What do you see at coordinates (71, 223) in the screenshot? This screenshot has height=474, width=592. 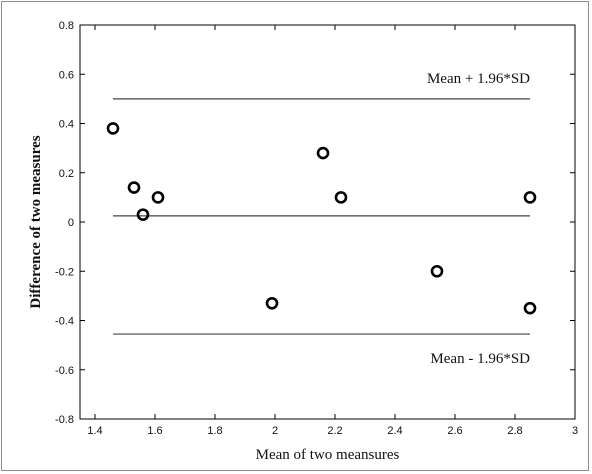 I see `y-tick-label: 0` at bounding box center [71, 223].